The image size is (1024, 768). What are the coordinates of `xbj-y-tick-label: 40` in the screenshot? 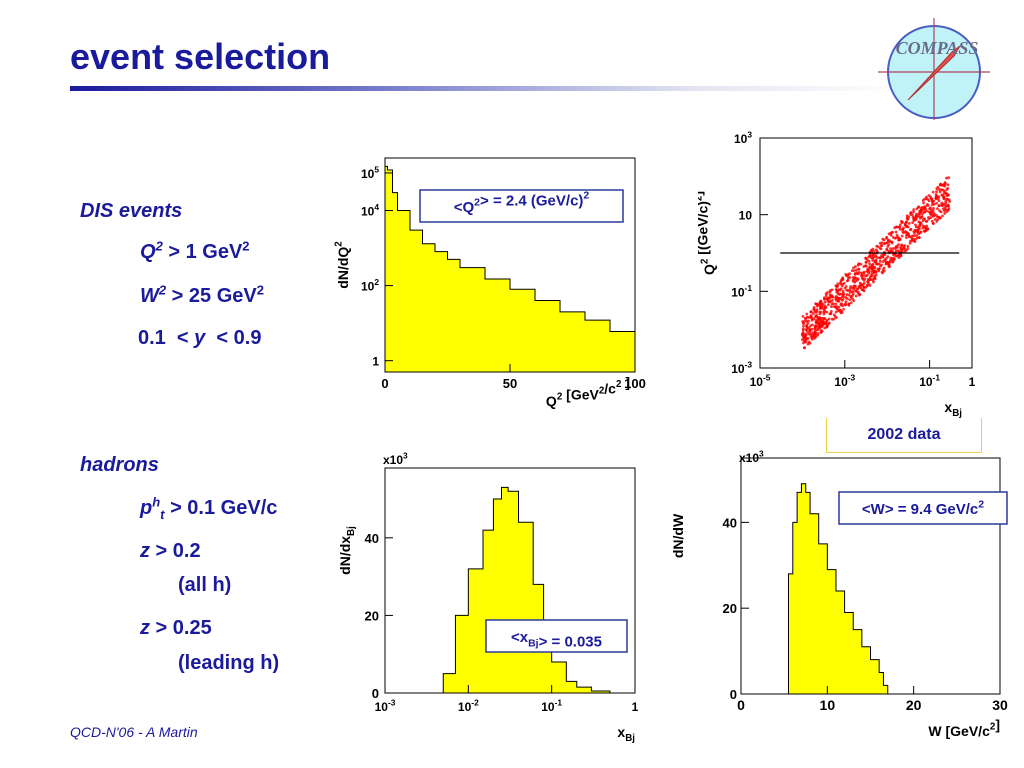 It's located at (372, 538).